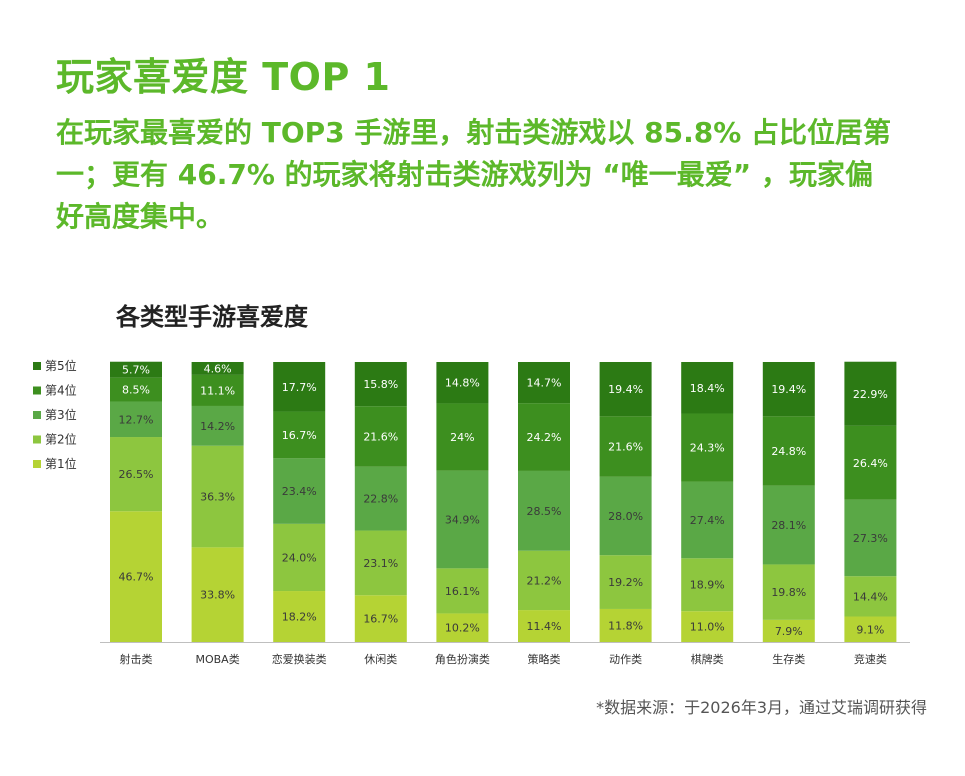 The height and width of the screenshot is (776, 965). I want to click on data-label: 14.4%, so click(870, 596).